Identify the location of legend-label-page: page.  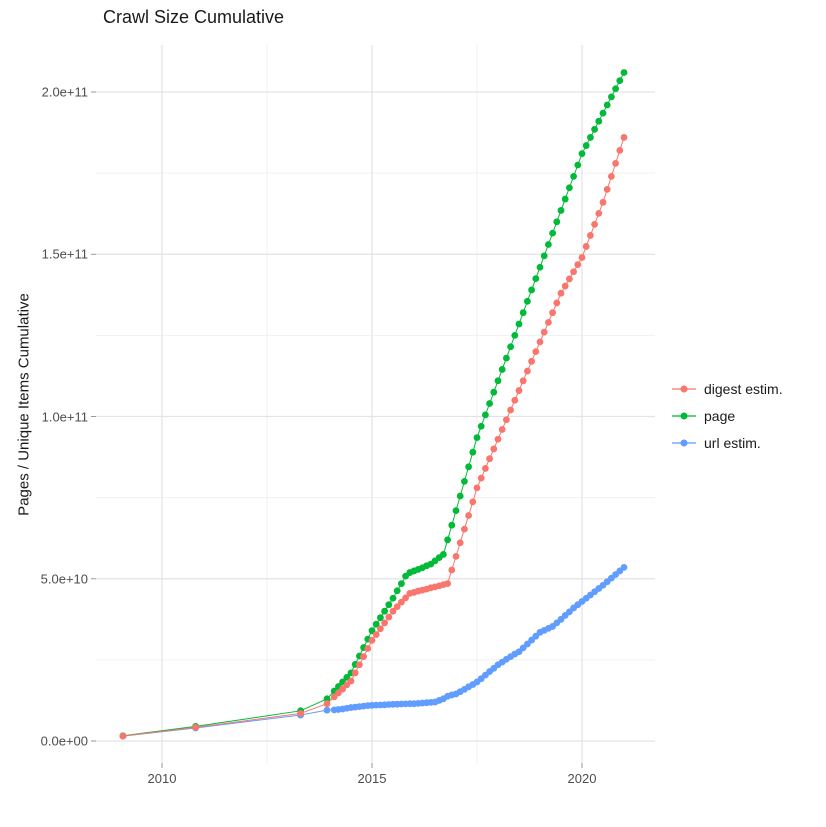
(720, 416).